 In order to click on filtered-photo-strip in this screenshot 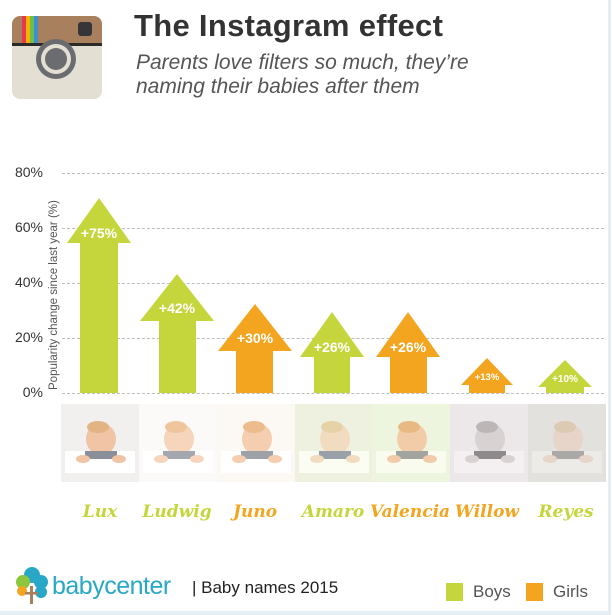, I will do `click(334, 443)`.